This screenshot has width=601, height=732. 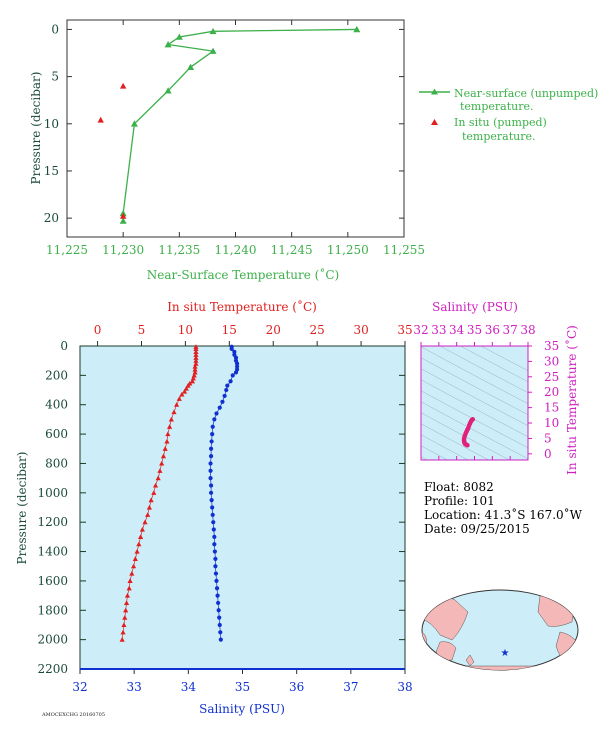 What do you see at coordinates (551, 377) in the screenshot?
I see `ts-y-tick-label: 25` at bounding box center [551, 377].